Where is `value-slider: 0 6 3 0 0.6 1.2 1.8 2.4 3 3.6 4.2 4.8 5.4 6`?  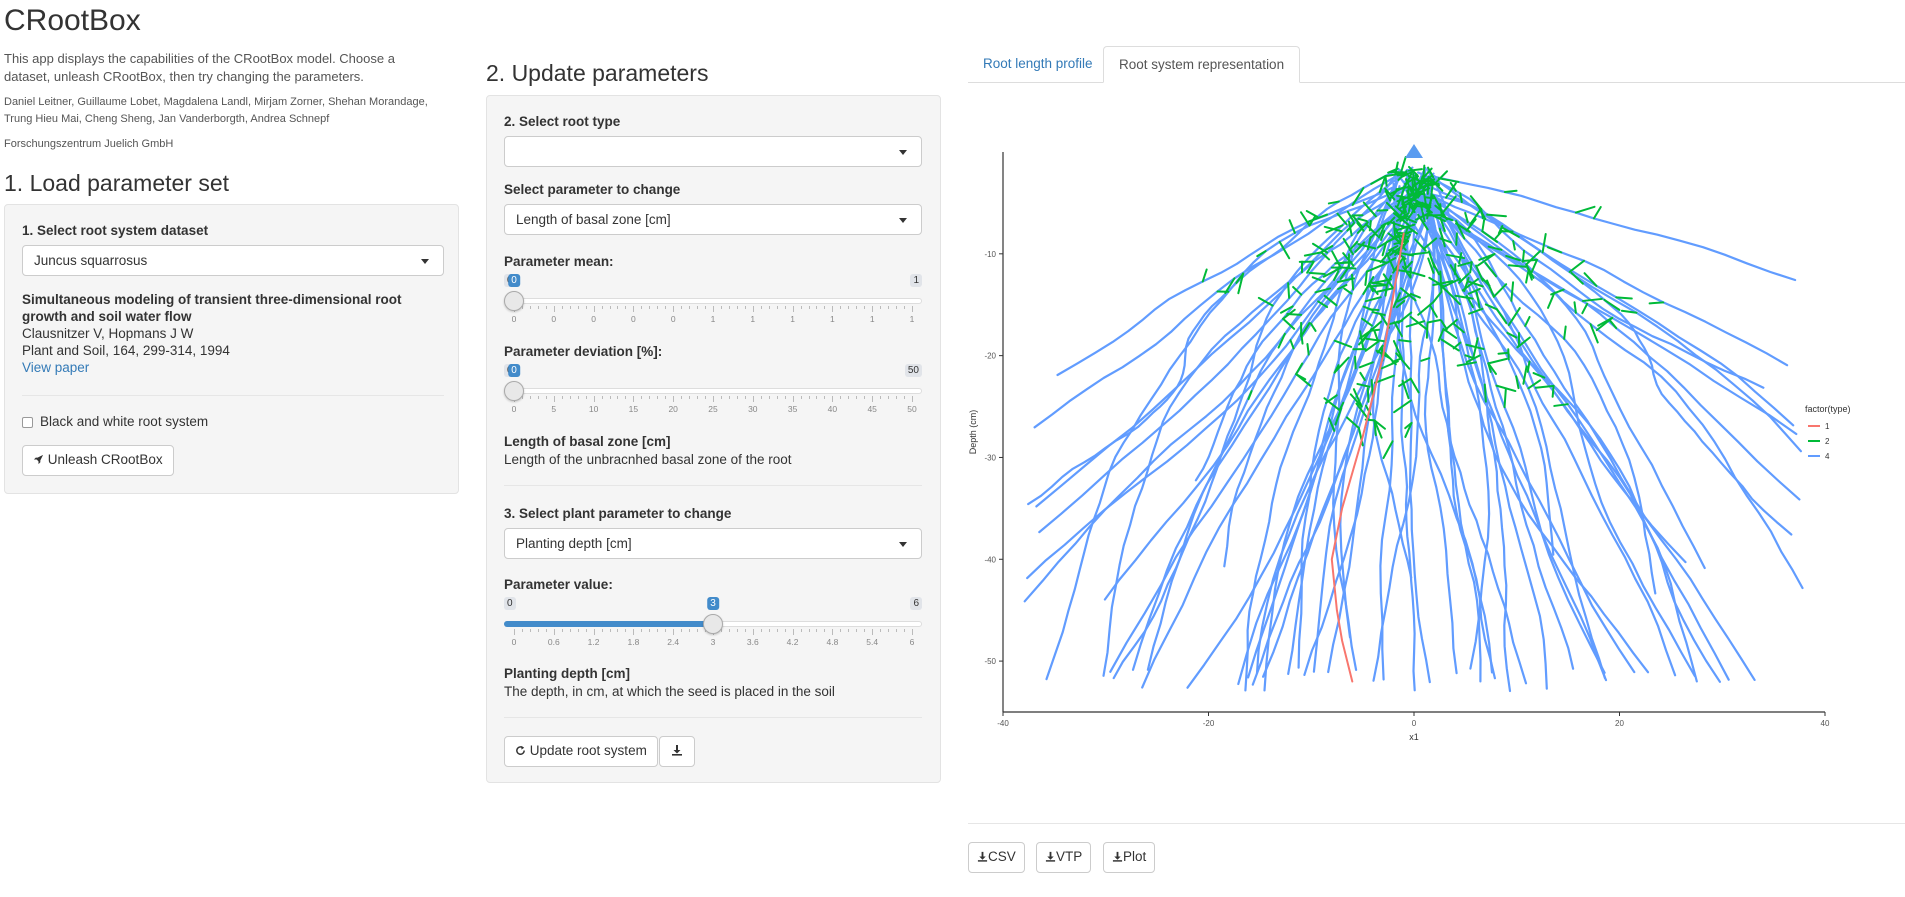
value-slider: 0 6 3 0 0.6 1.2 1.8 2.4 3 3.6 4.2 4.8 5.4 6 is located at coordinates (713, 627).